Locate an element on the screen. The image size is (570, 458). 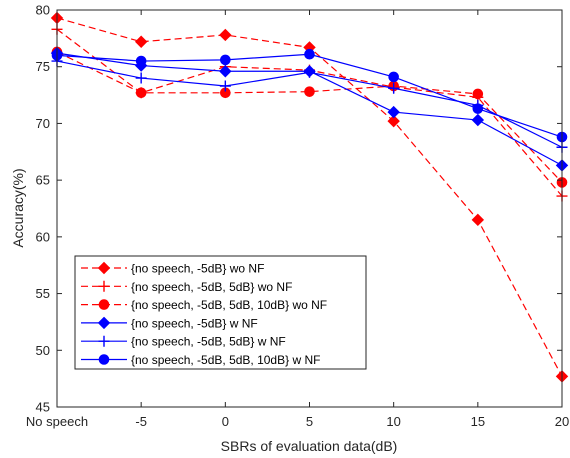
legend-label: {no speech, -5dB} wo NF is located at coordinates (197, 269).